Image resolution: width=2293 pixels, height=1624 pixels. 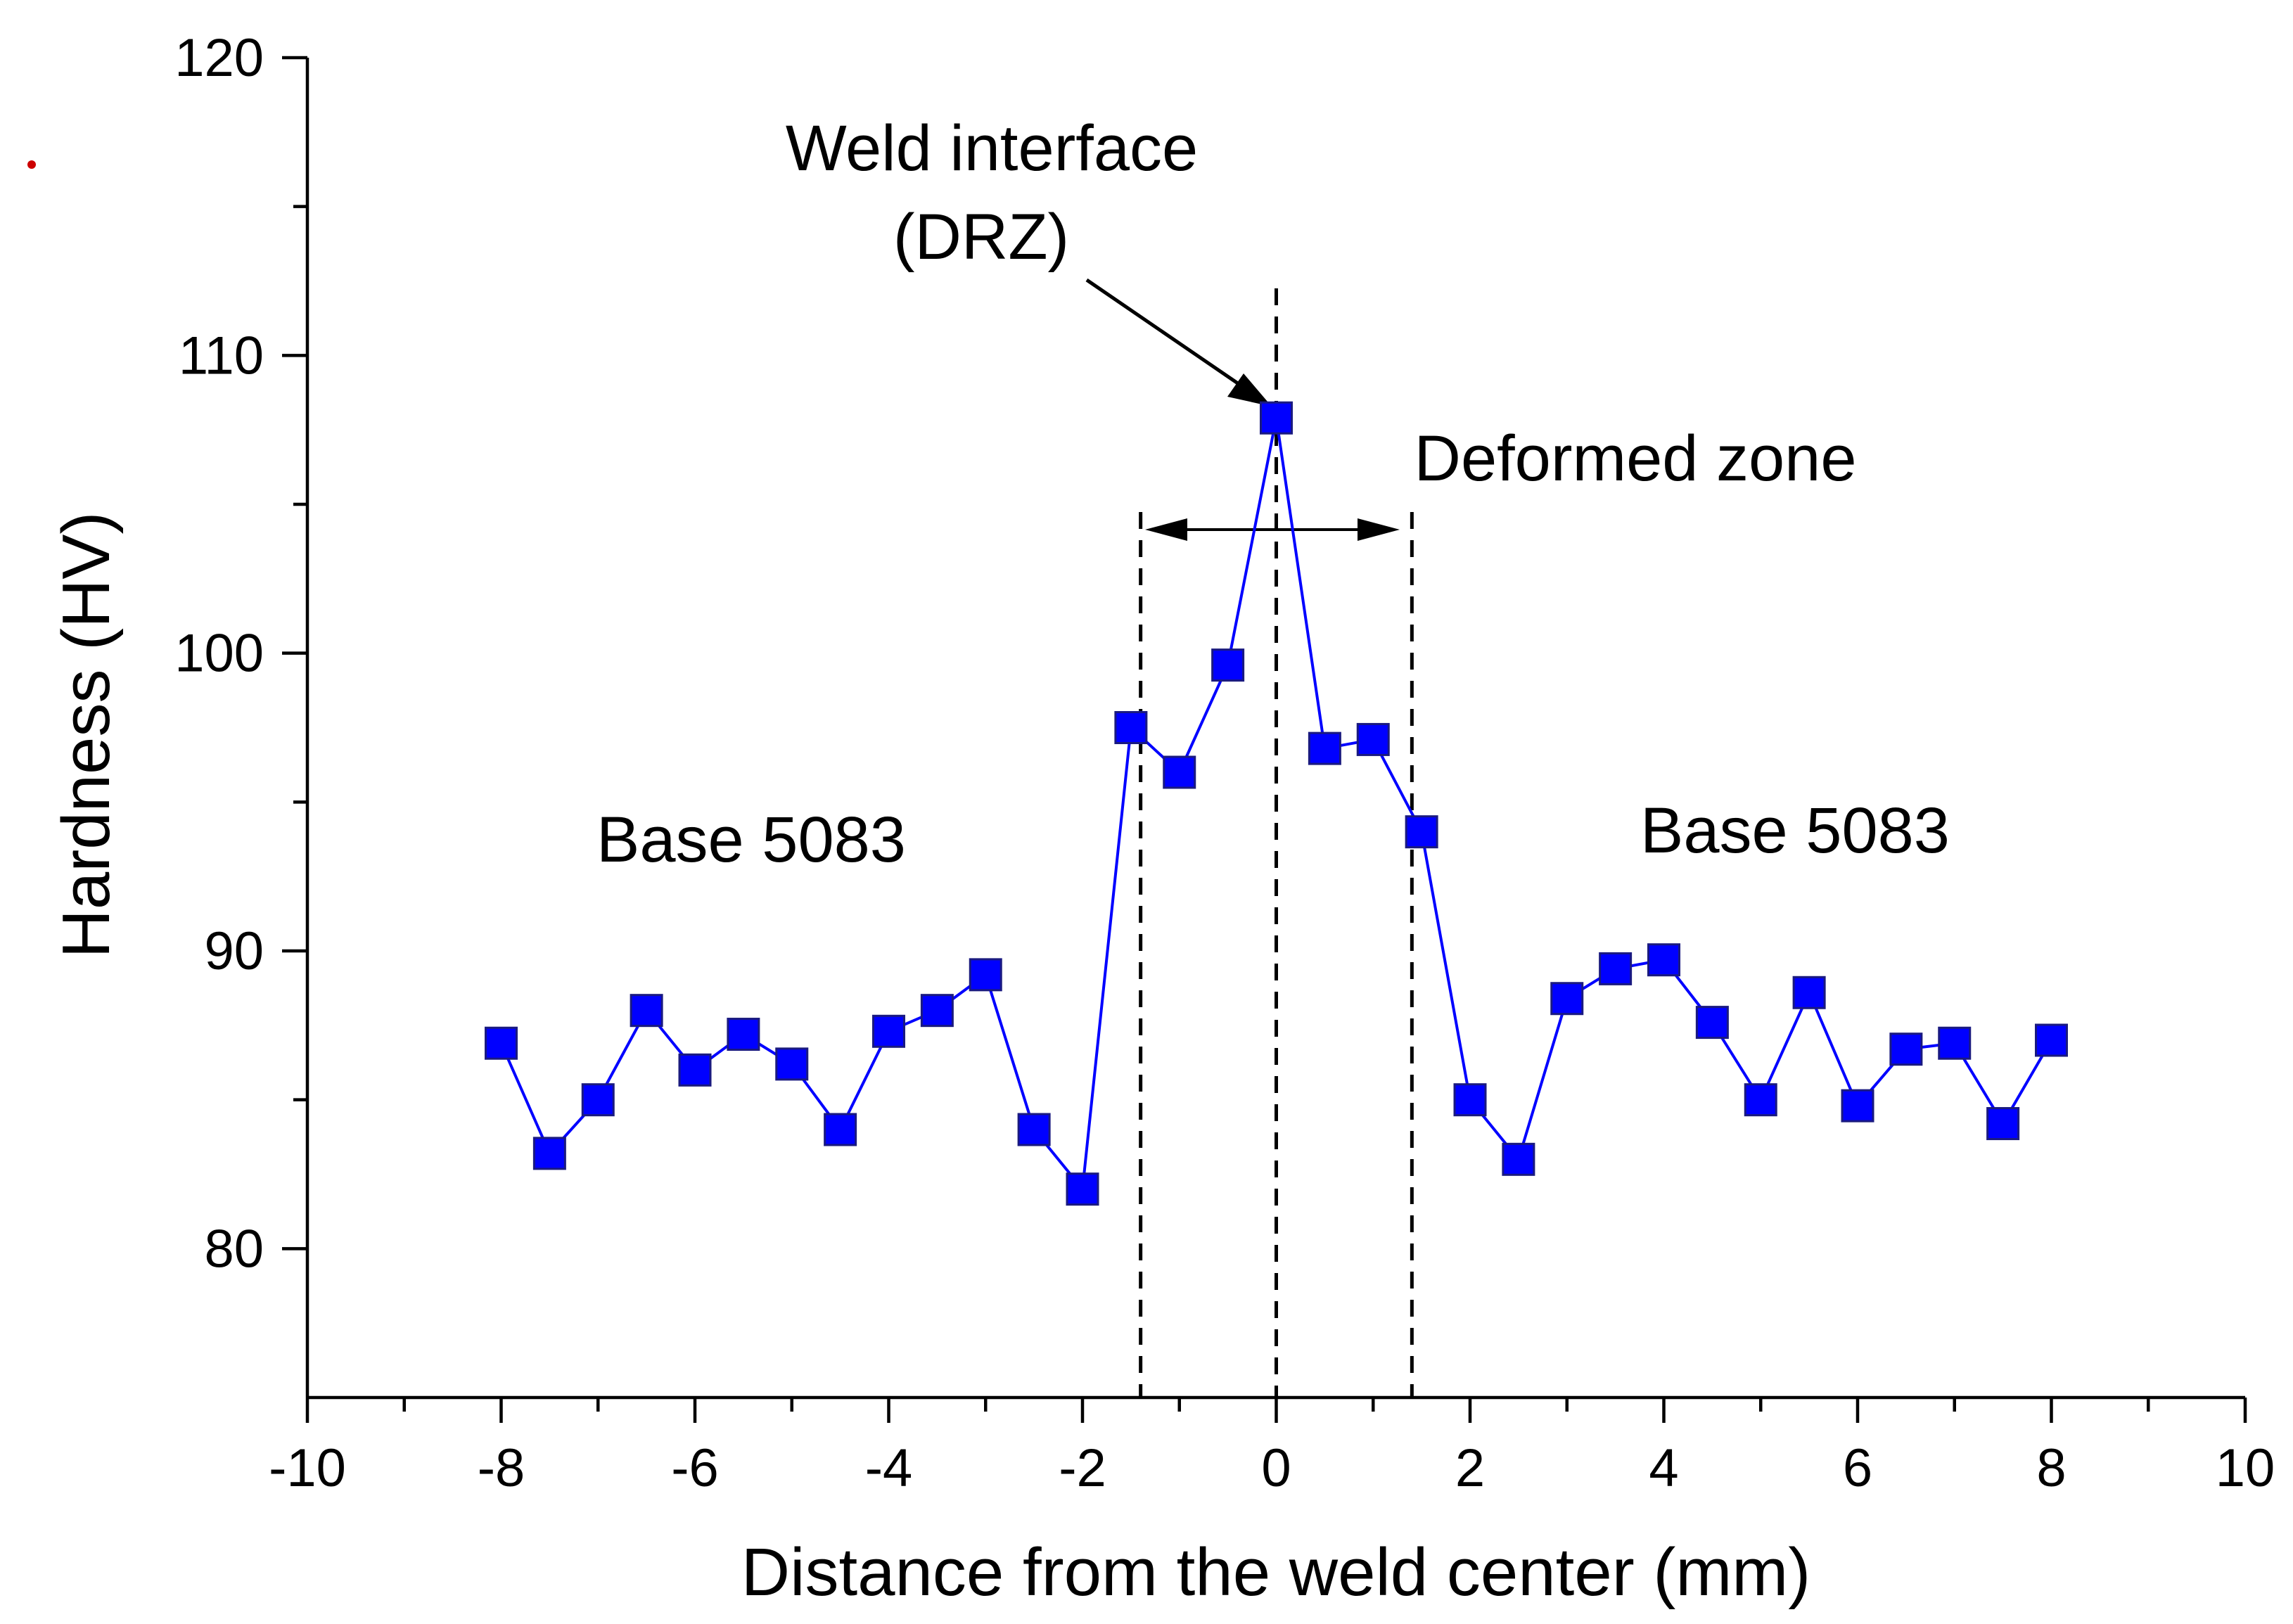 I want to click on x-tick-label: 10, so click(x=2245, y=1468).